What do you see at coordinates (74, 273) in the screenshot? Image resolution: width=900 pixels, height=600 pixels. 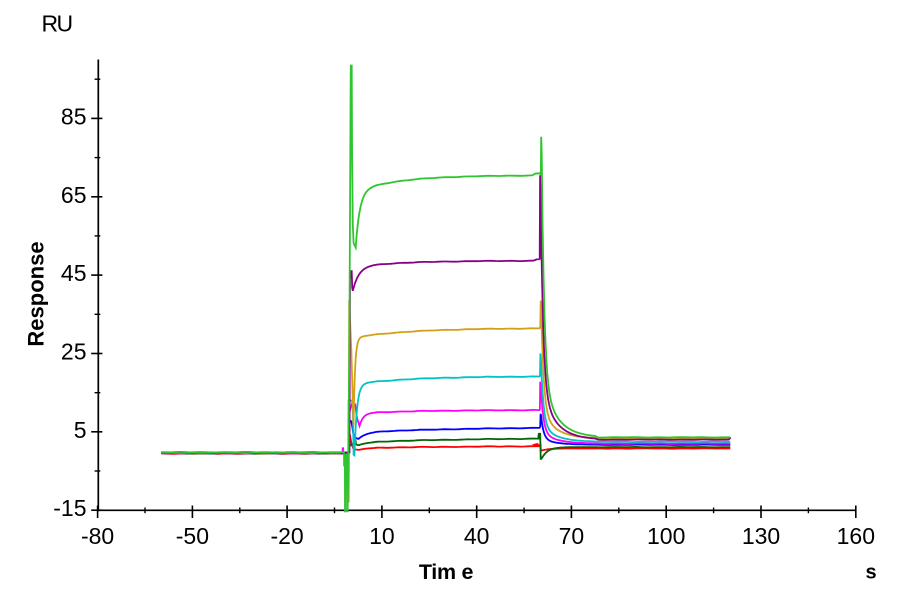 I see `svg-text: 45` at bounding box center [74, 273].